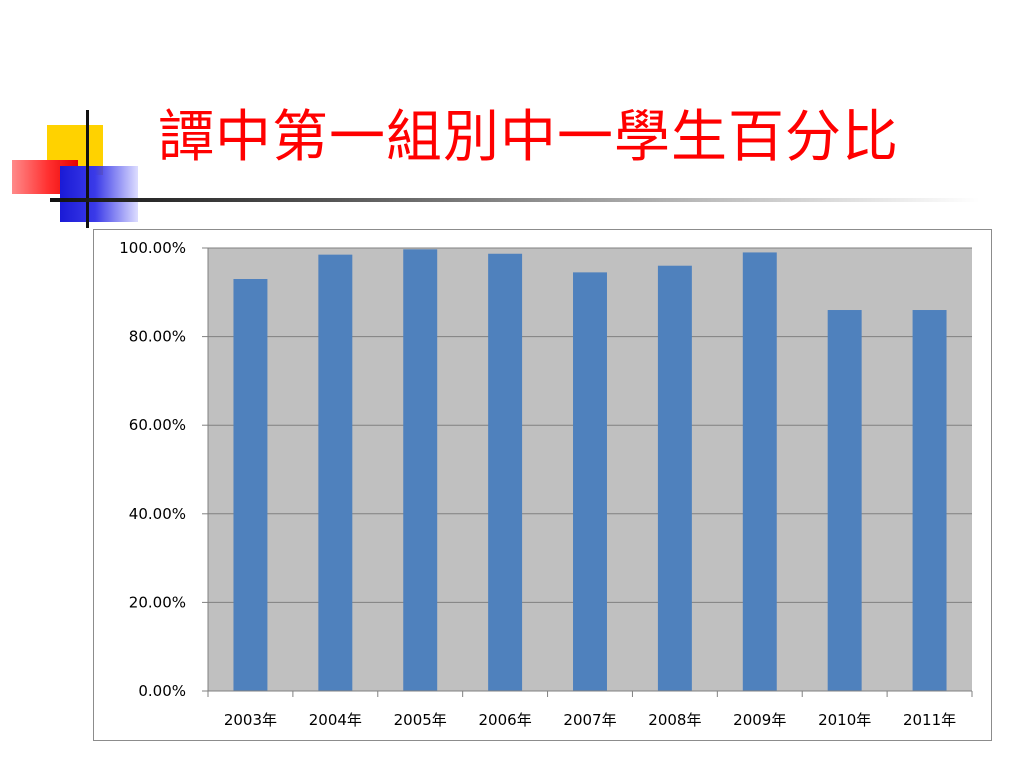  I want to click on x-tick-label: 2008年, so click(674, 720).